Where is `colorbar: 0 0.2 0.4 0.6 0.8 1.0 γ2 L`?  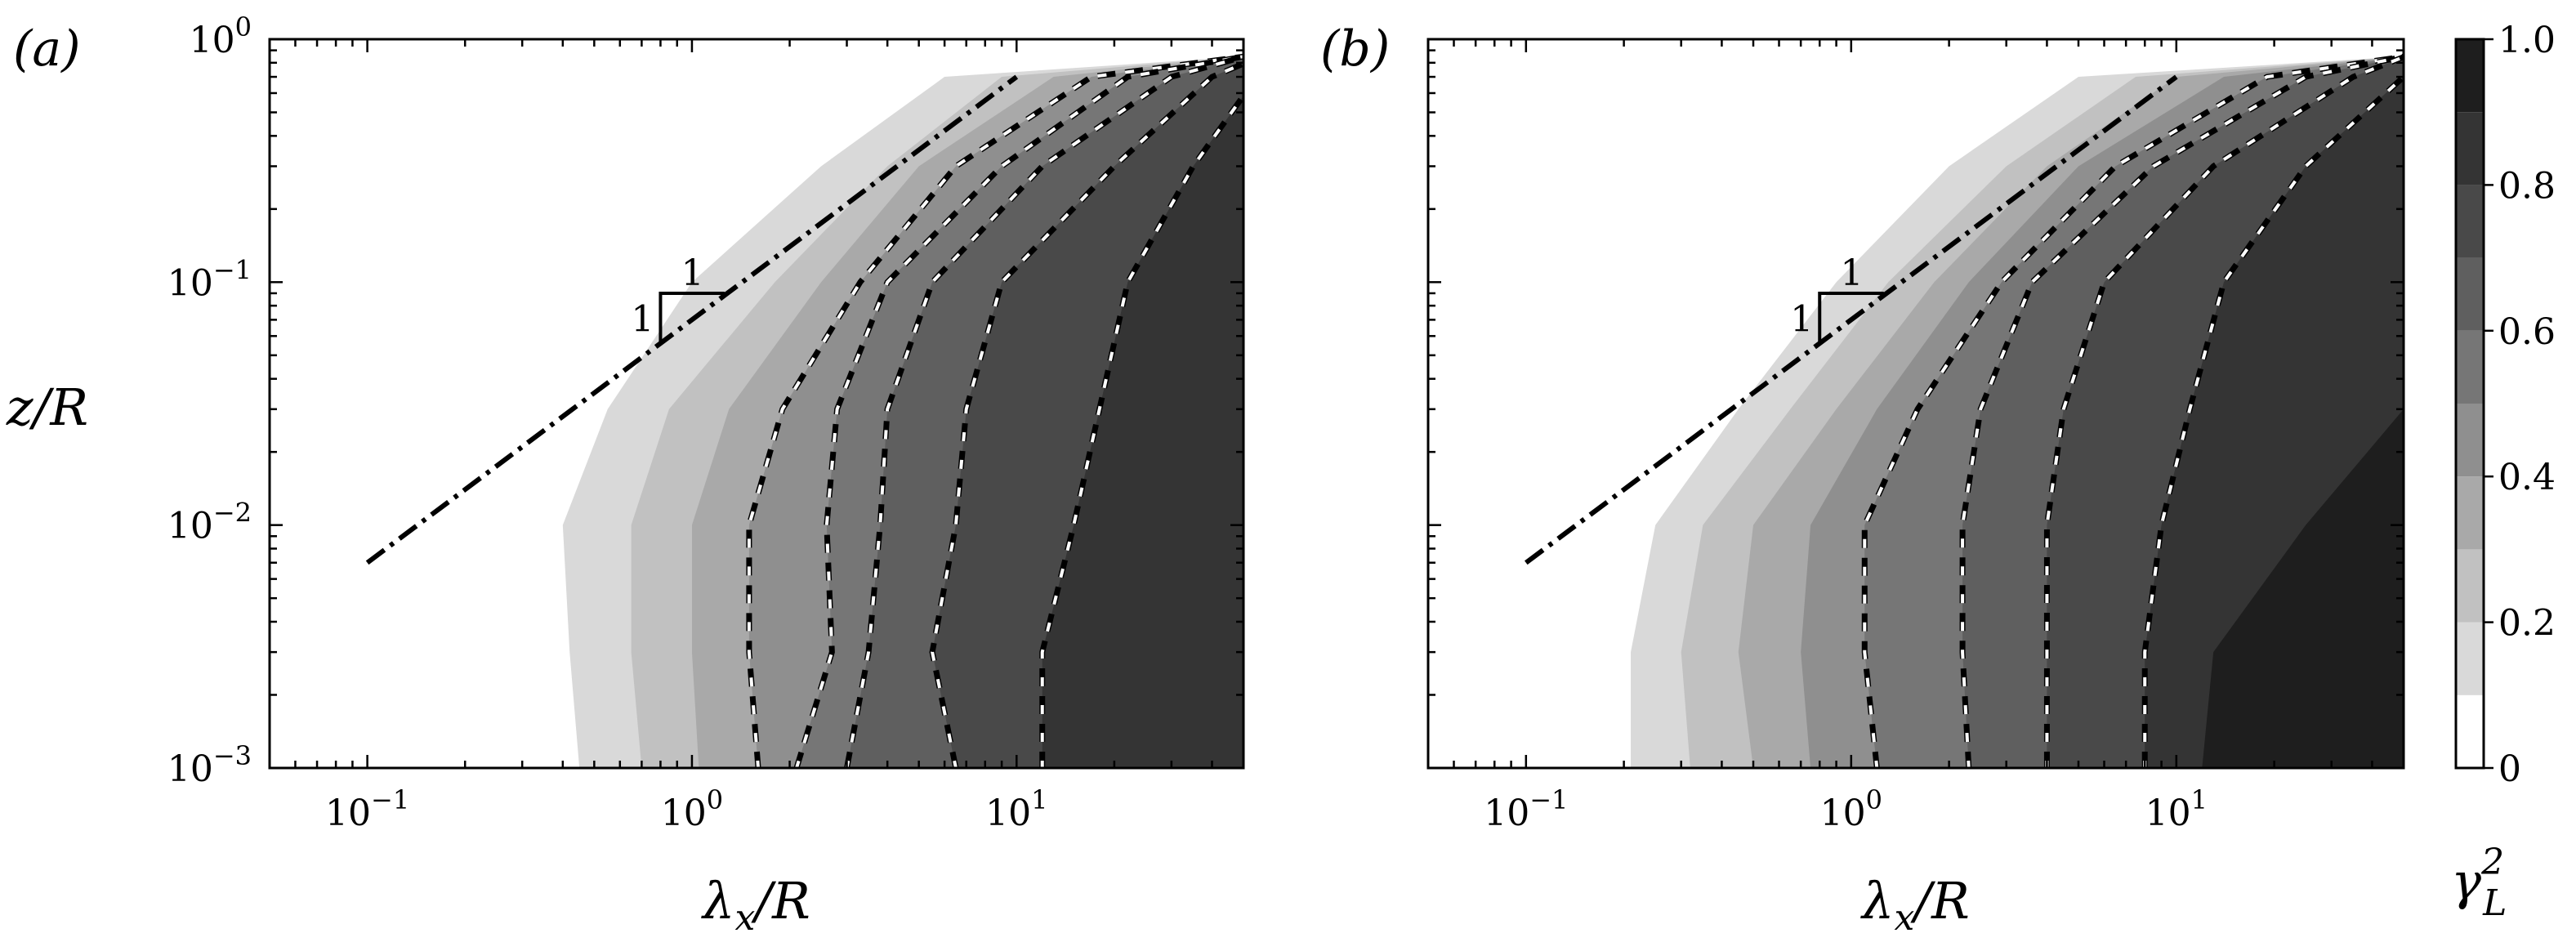 colorbar: 0 0.2 0.4 0.6 0.8 1.0 γ2 L is located at coordinates (2504, 472).